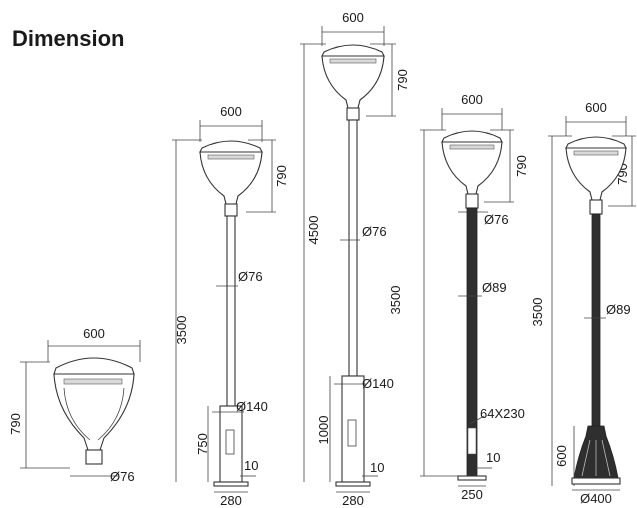 The image size is (637, 508). Describe the element at coordinates (472, 441) in the screenshot. I see `access-plate` at that location.